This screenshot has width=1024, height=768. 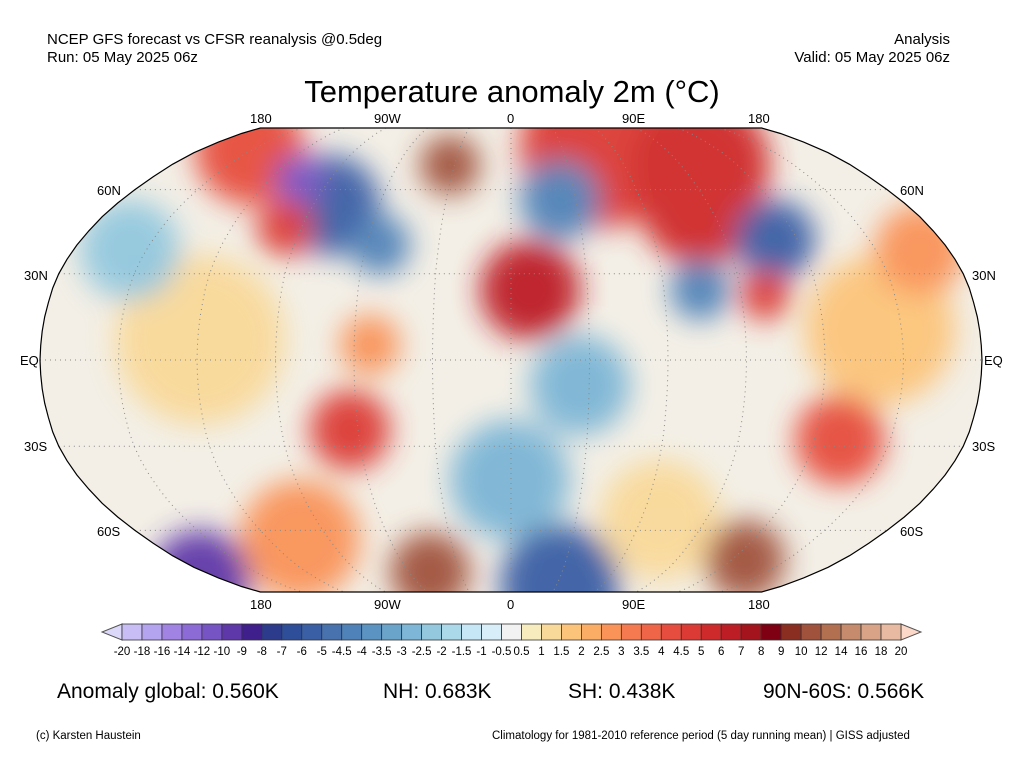 What do you see at coordinates (761, 652) in the screenshot?
I see `colorbar-tick-label: 8` at bounding box center [761, 652].